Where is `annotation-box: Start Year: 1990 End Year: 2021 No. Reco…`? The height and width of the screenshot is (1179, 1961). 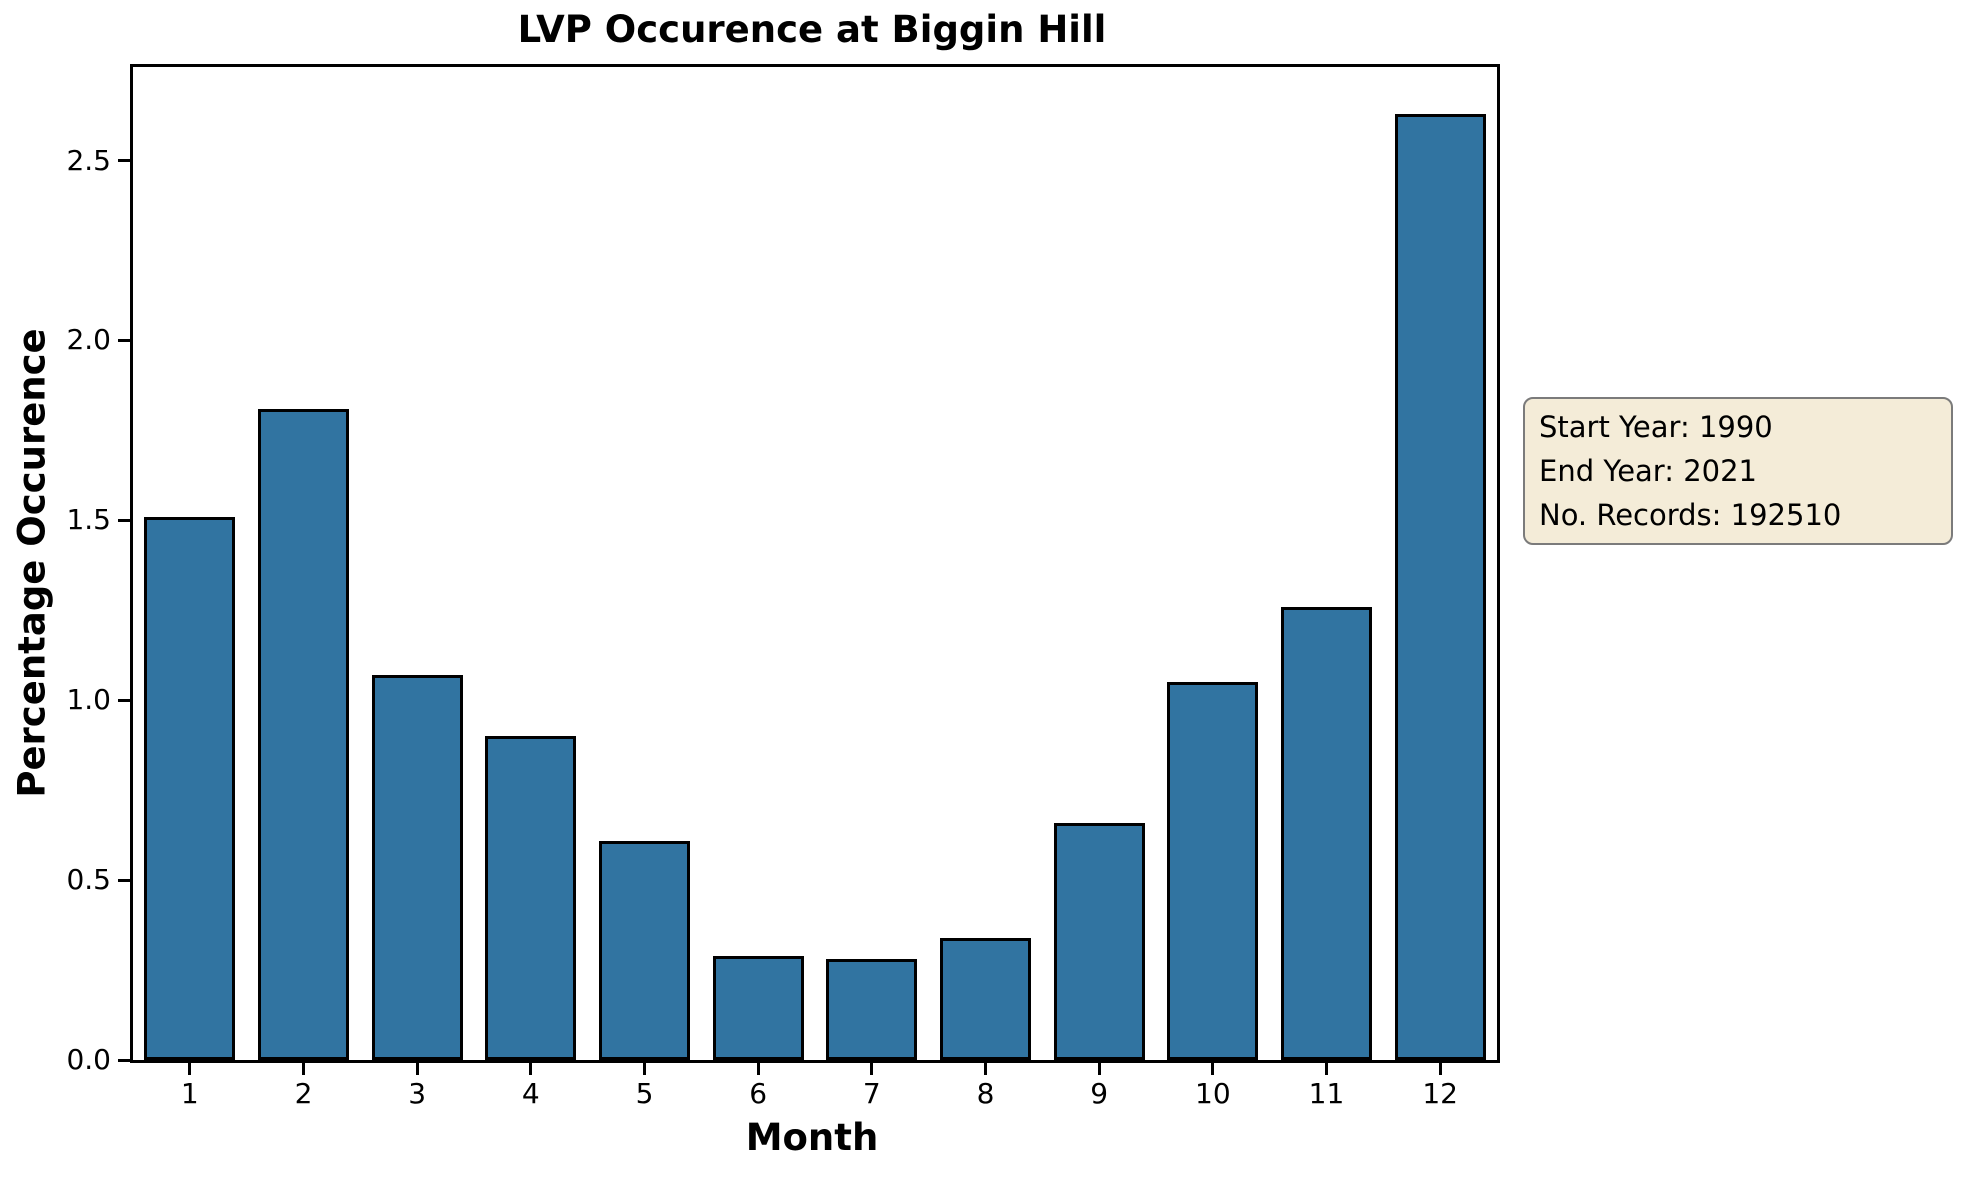
annotation-box: Start Year: 1990 End Year: 2021 No. Reco… is located at coordinates (1738, 471).